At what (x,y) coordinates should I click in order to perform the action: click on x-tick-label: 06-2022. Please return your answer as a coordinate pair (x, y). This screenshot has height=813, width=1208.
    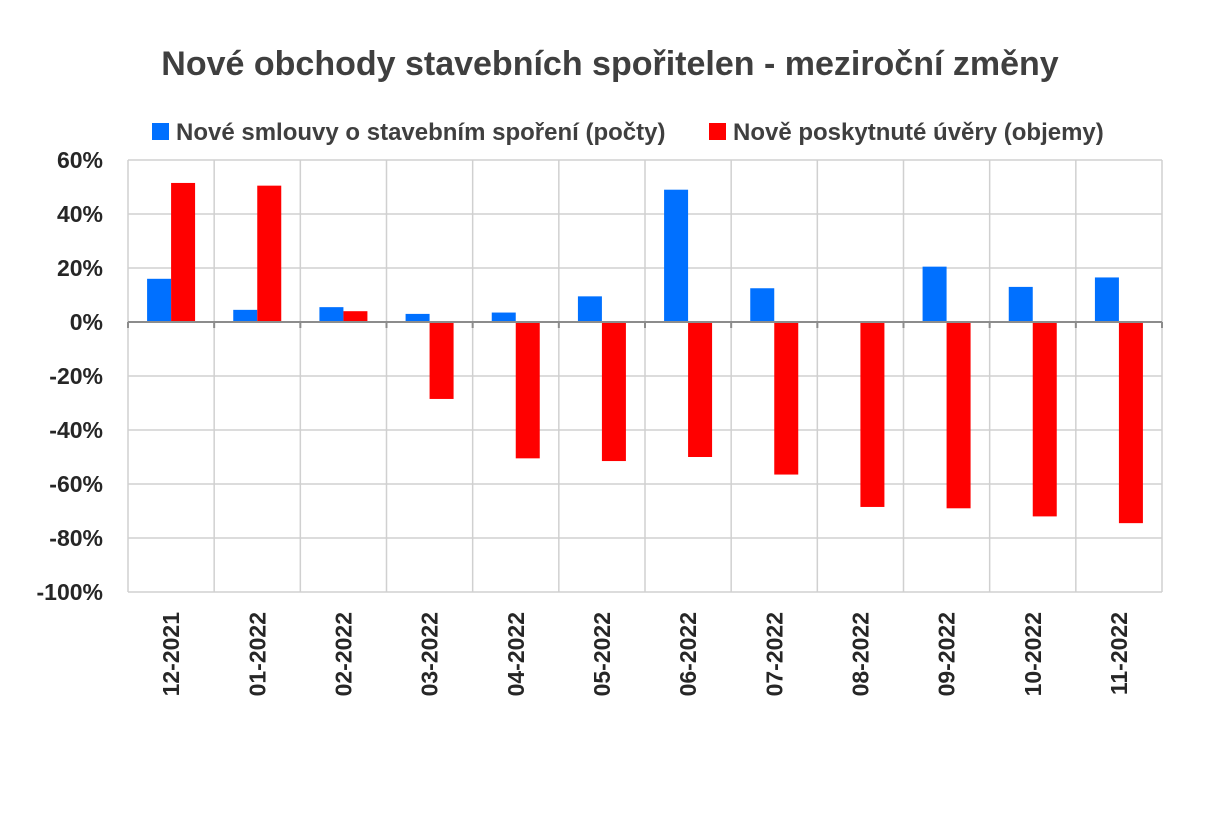
    Looking at the image, I should click on (688, 654).